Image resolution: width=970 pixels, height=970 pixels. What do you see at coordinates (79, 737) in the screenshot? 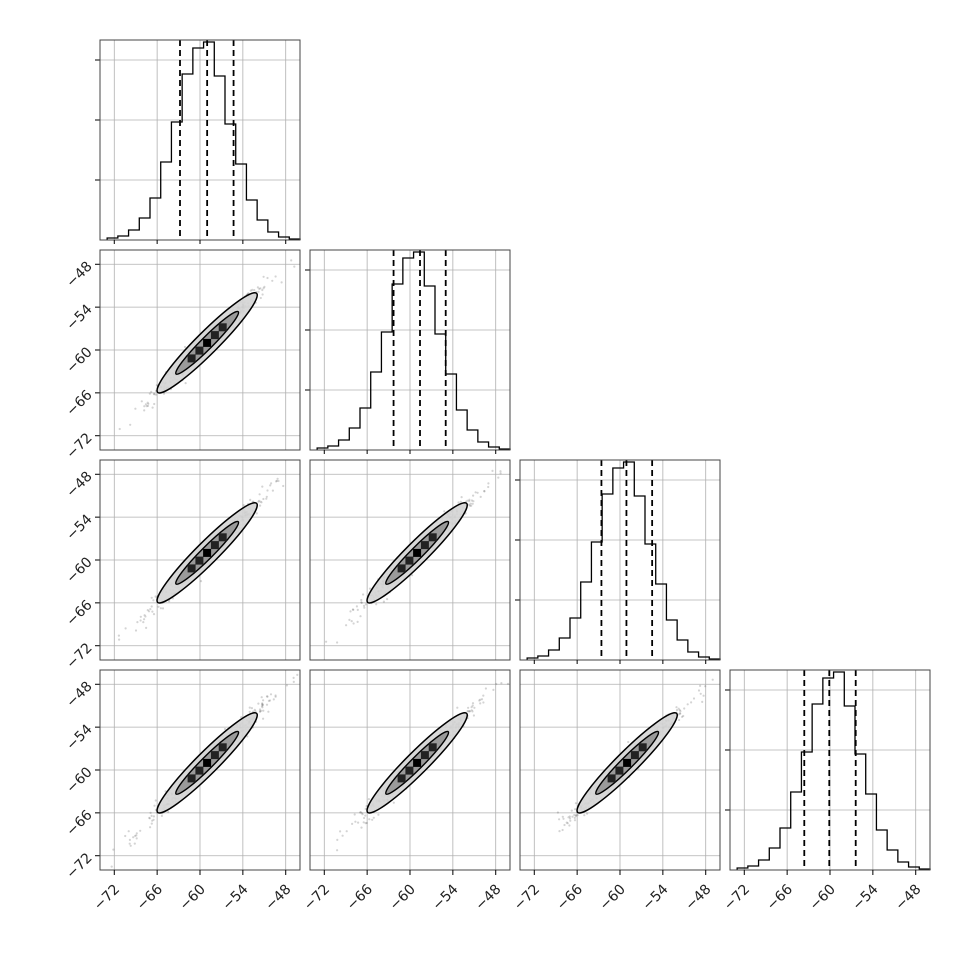
I see `y-tick-label: −54` at bounding box center [79, 737].